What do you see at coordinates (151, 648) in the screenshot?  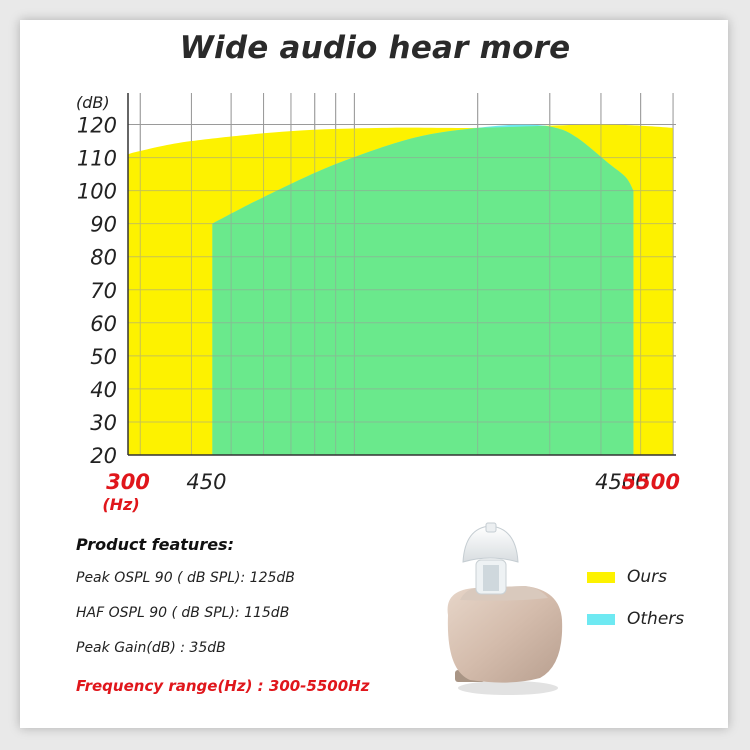 I see `feature-peak-gain: Peak Gain(dB) : 35dB` at bounding box center [151, 648].